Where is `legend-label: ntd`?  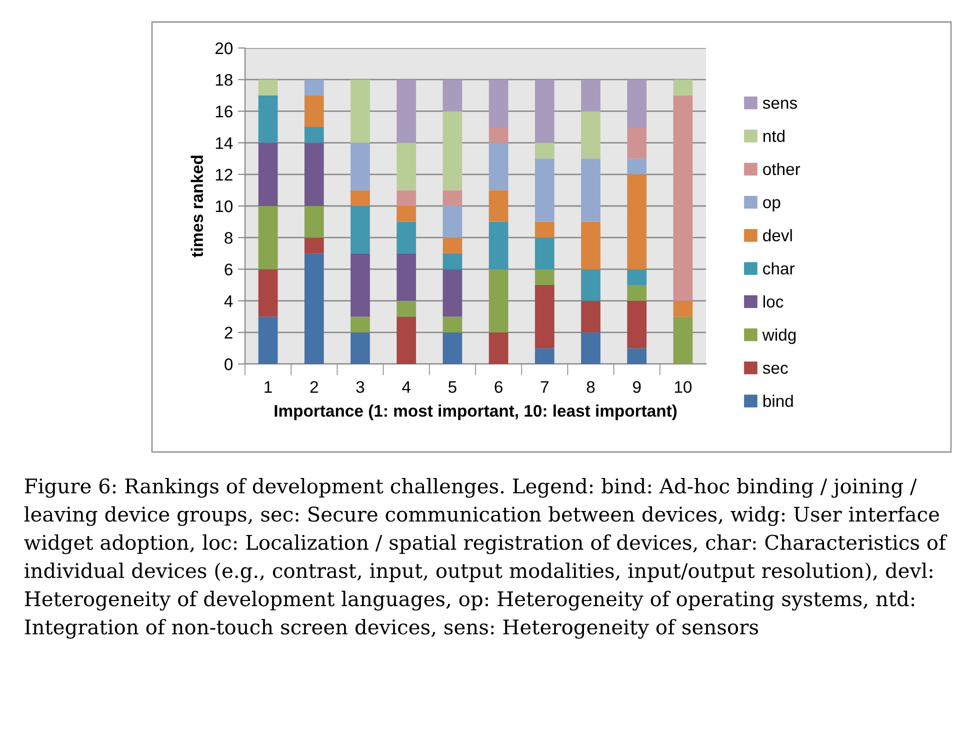 legend-label: ntd is located at coordinates (773, 136).